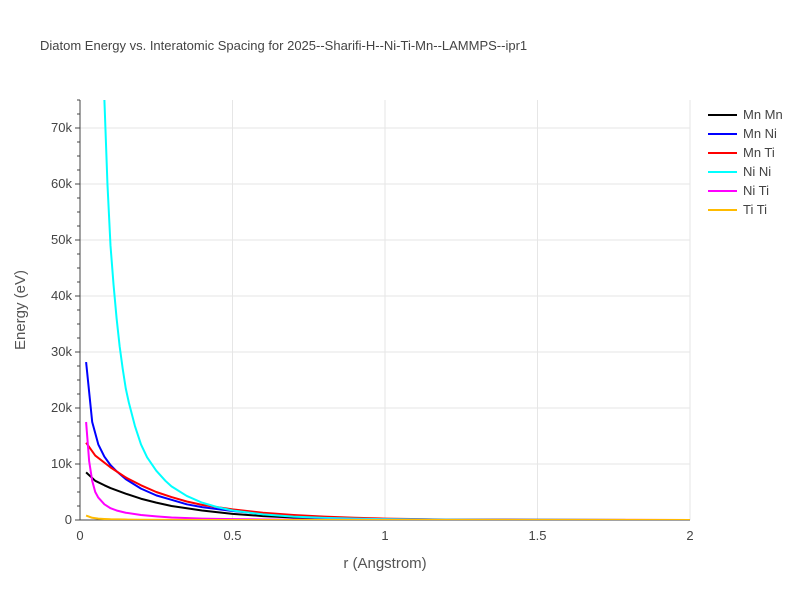  What do you see at coordinates (61, 323) in the screenshot?
I see `y-tick-labels: 0 10k 20k 30k 40k 50k 60k 70k` at bounding box center [61, 323].